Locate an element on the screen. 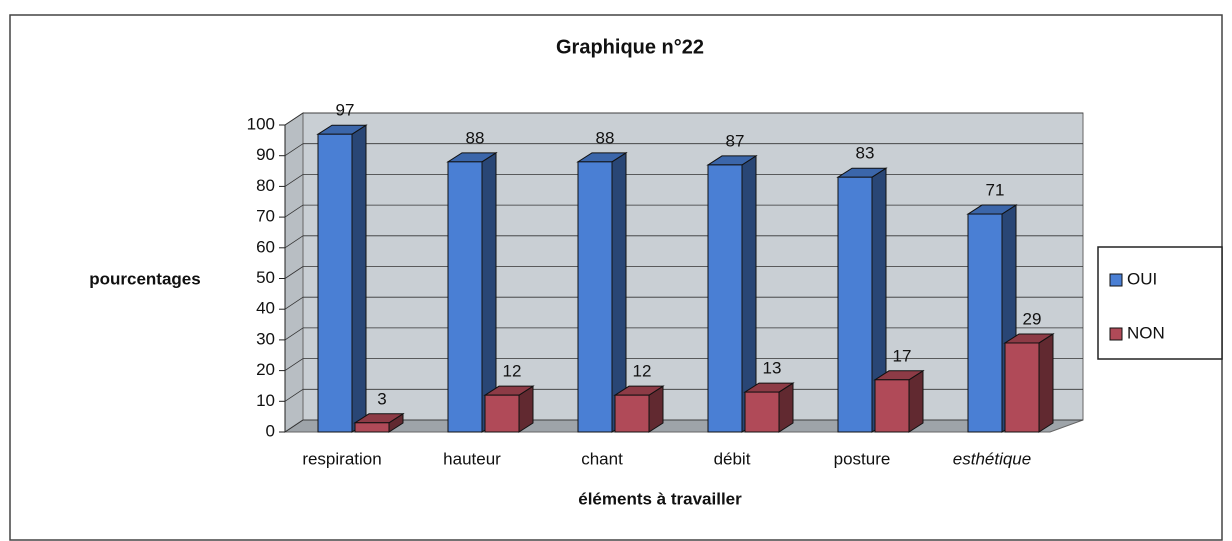 The height and width of the screenshot is (541, 1232). x-axis-label: éléments à travailler is located at coordinates (660, 498).